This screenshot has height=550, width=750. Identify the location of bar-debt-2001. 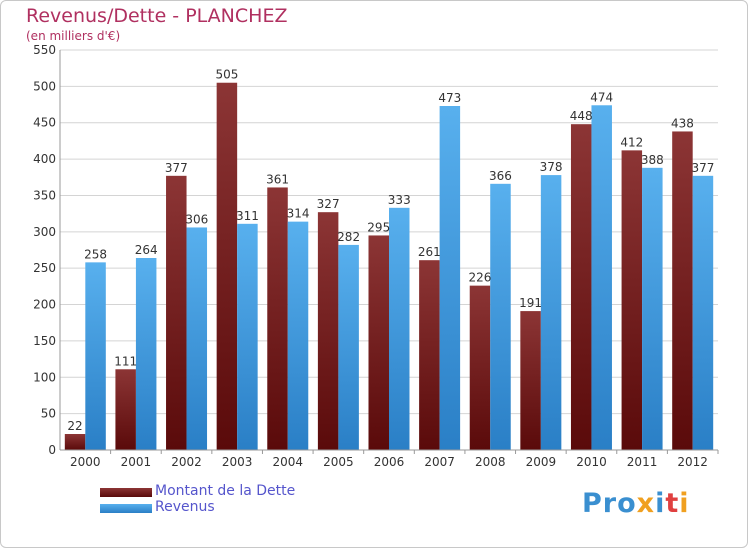
(125, 409).